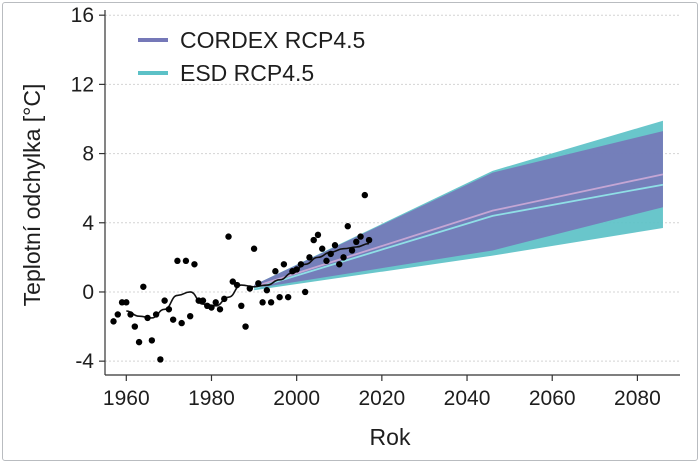 The width and height of the screenshot is (700, 463). I want to click on x-tick-label: 2020, so click(381, 398).